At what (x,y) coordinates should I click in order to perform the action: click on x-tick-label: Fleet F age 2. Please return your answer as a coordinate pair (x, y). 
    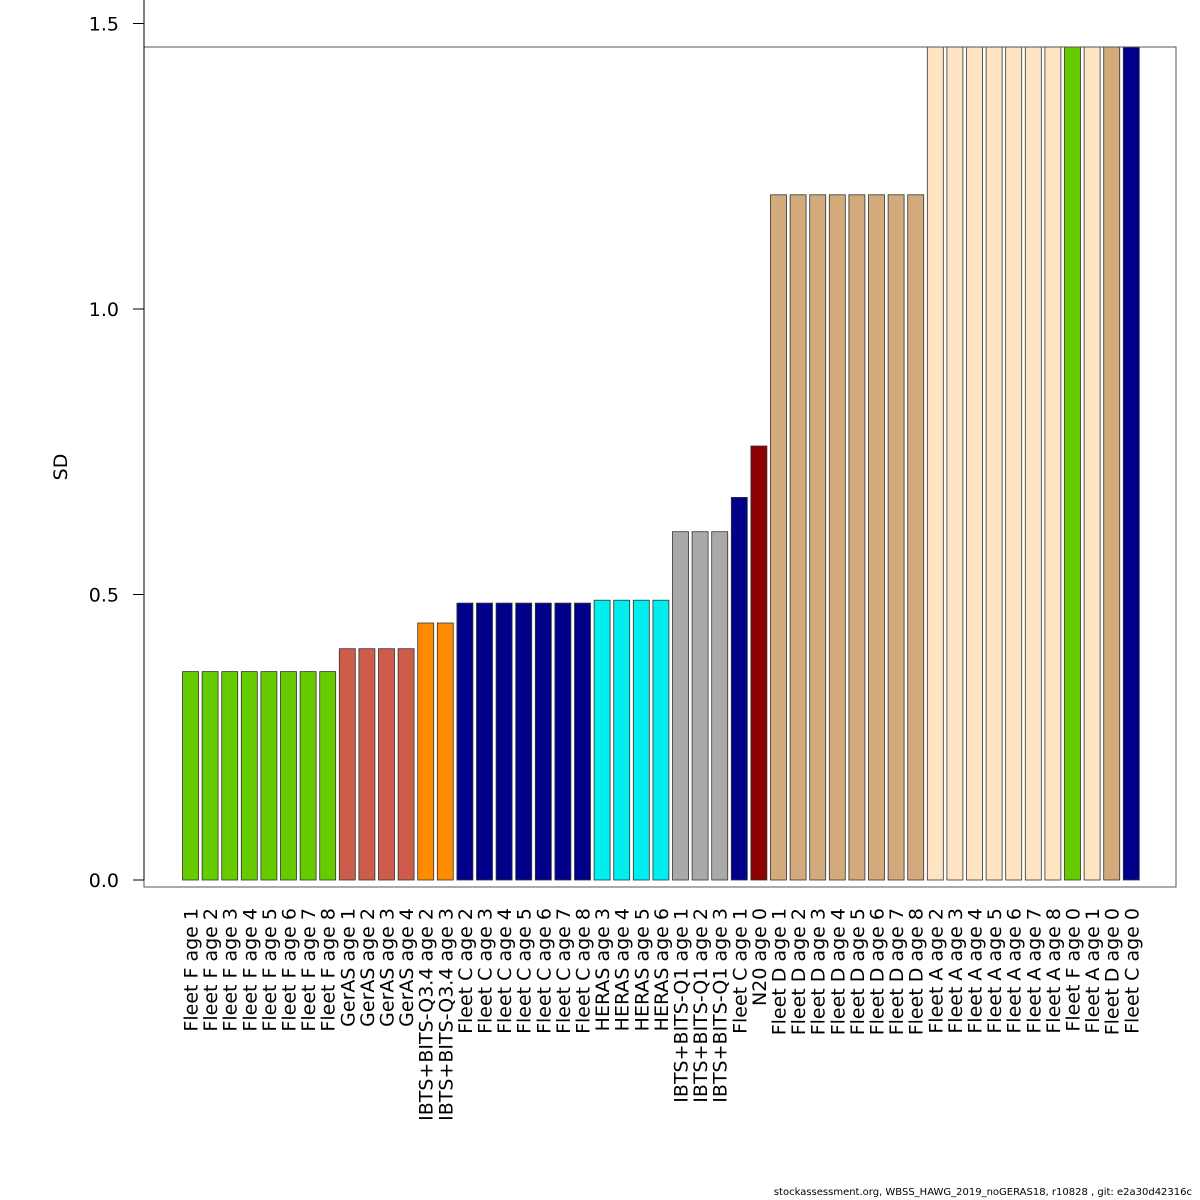
    Looking at the image, I should click on (211, 970).